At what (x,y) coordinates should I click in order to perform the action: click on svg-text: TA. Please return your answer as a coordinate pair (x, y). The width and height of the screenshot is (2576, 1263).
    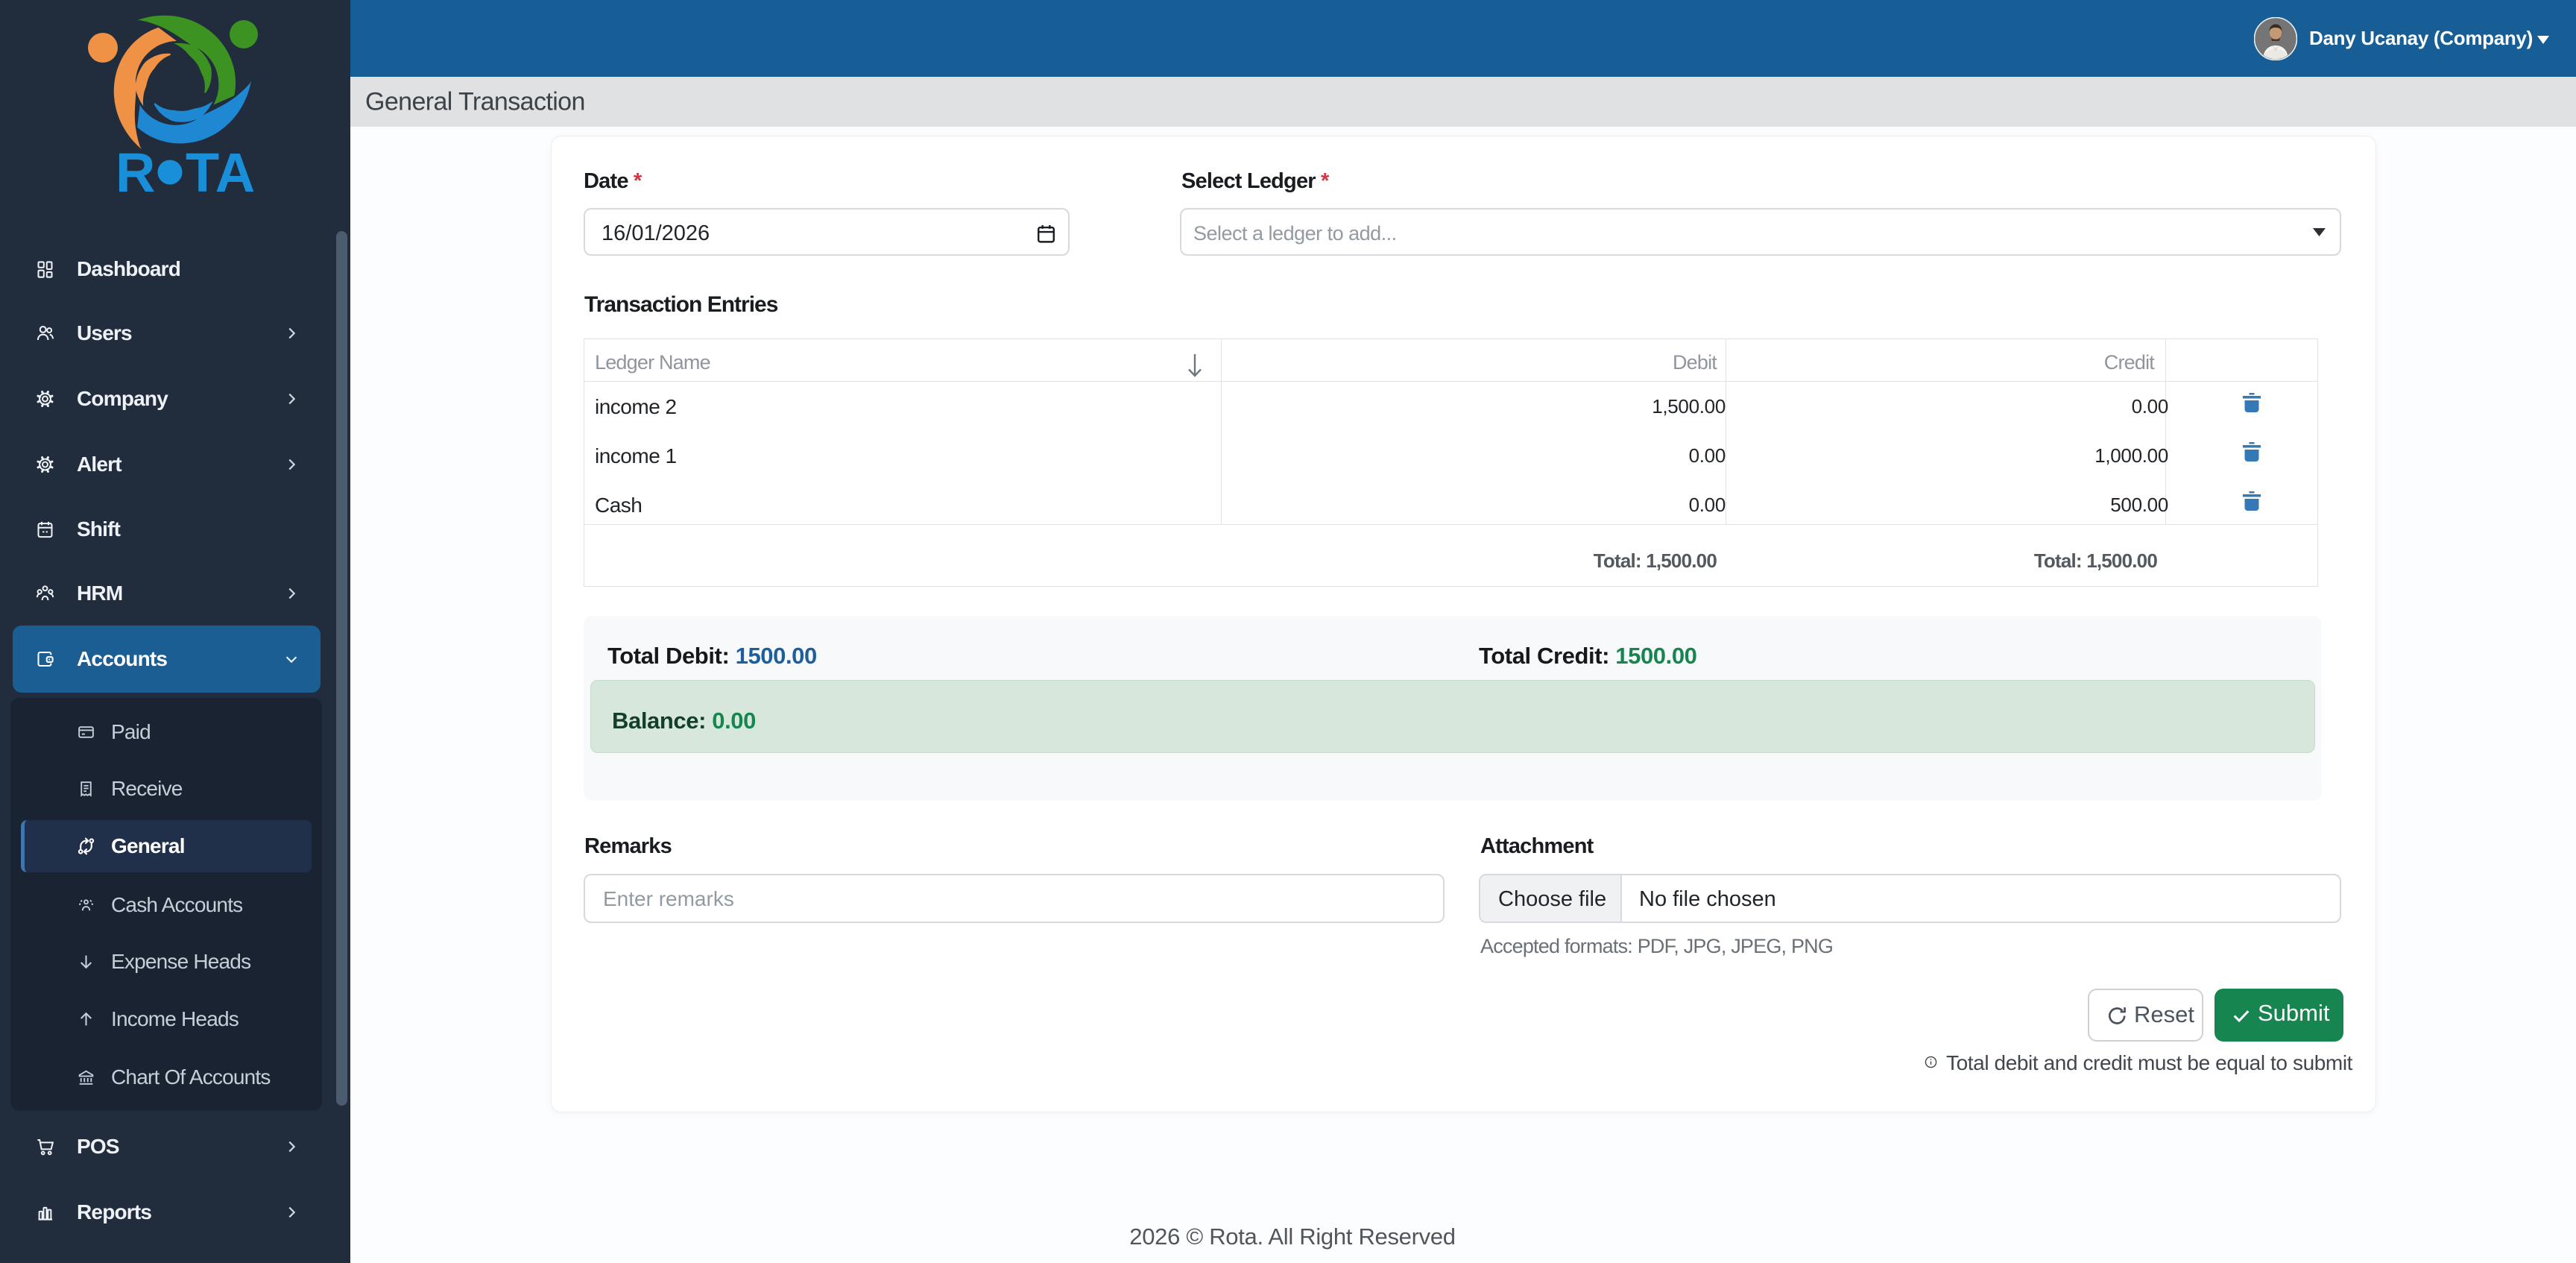
    Looking at the image, I should click on (220, 173).